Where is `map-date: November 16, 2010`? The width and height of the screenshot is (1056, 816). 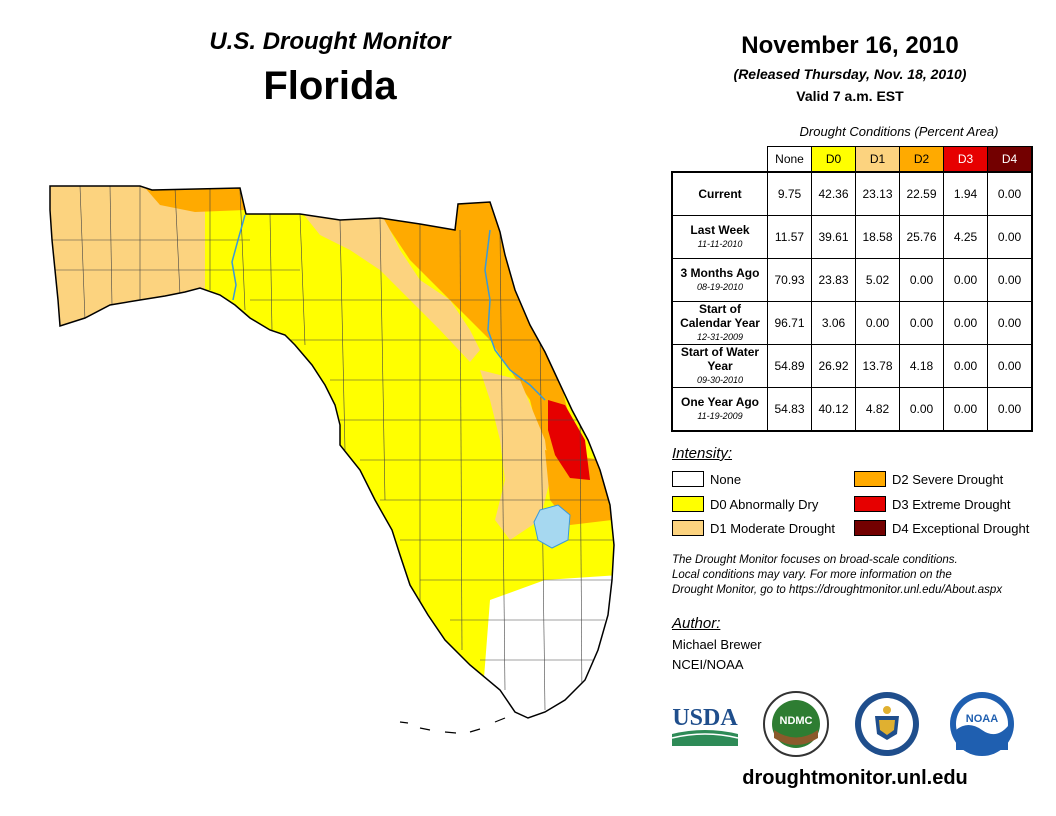 map-date: November 16, 2010 is located at coordinates (850, 45).